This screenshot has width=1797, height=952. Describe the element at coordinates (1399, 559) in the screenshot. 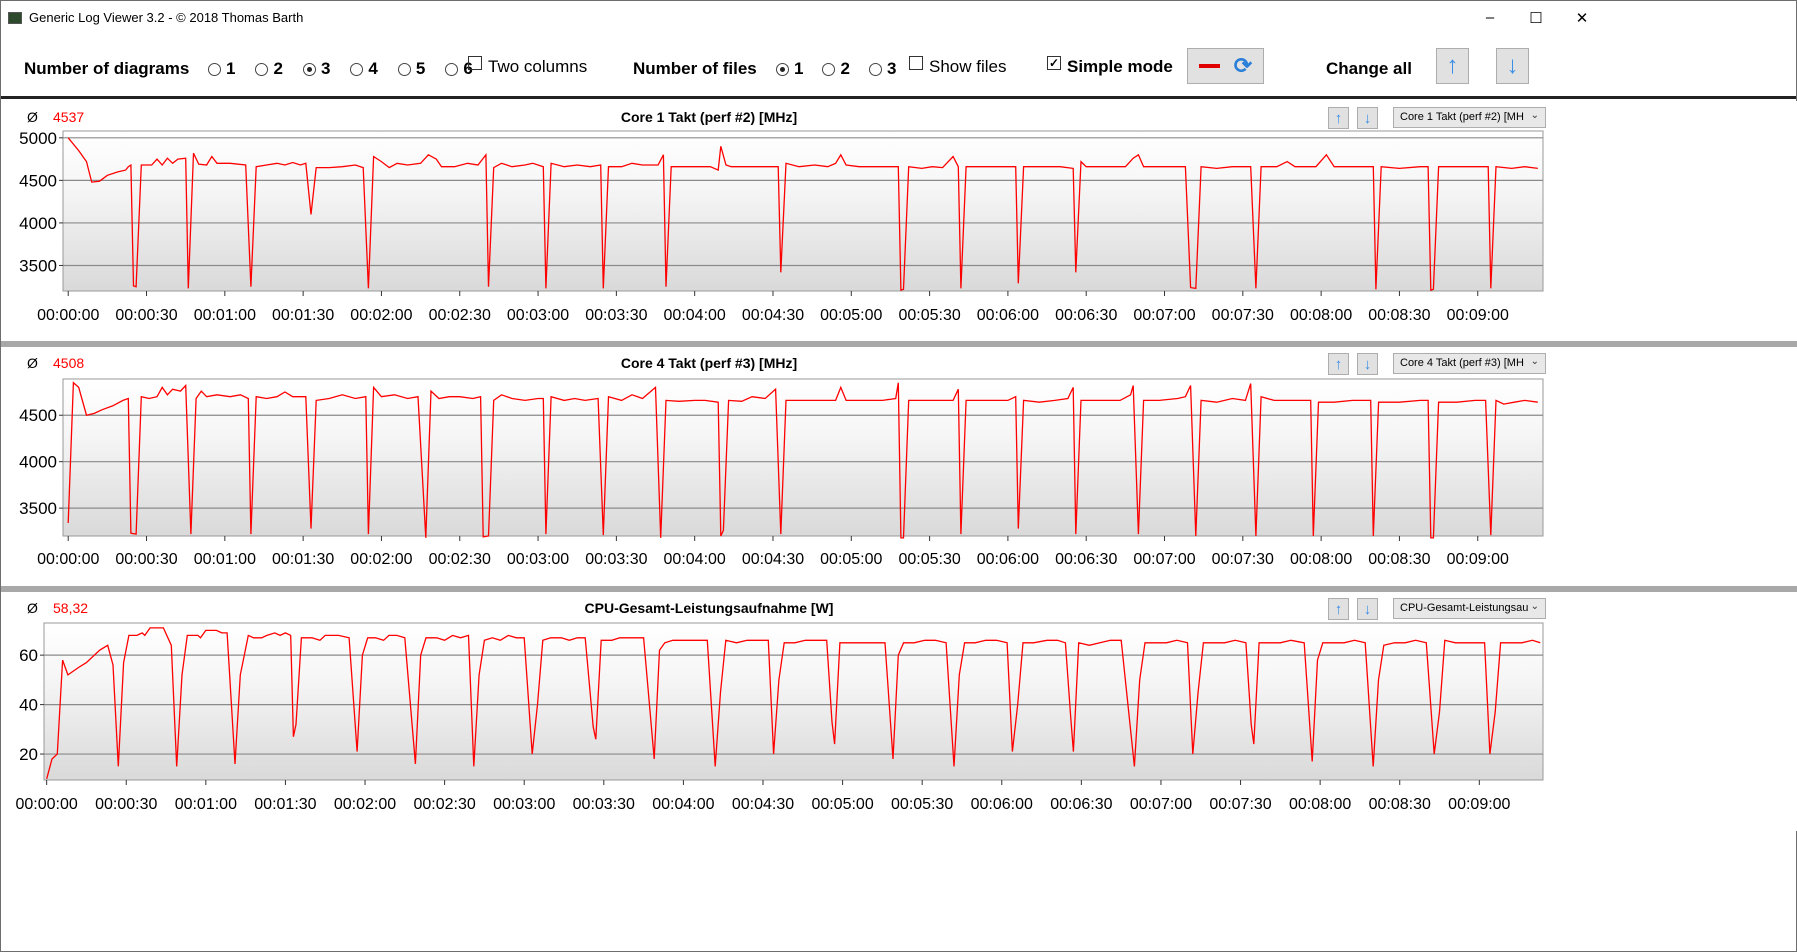

I see `x-tick-label: 00:08:30` at that location.